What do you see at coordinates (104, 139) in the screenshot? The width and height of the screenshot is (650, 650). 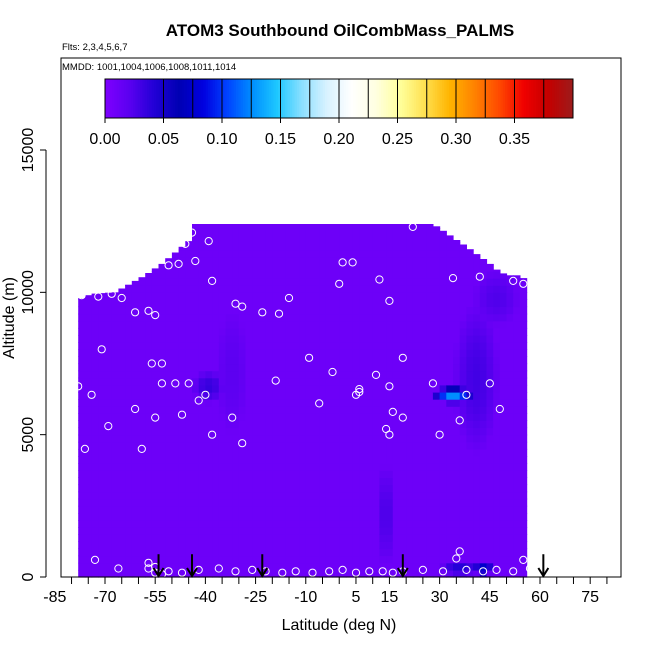 I see `colorbar-tick-label: 0.00` at bounding box center [104, 139].